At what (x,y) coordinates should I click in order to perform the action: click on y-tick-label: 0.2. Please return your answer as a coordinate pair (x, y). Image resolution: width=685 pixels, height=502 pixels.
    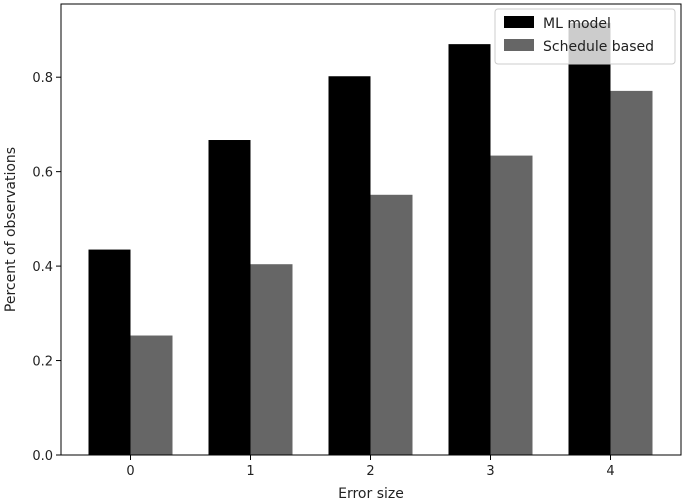
    Looking at the image, I should click on (42, 362).